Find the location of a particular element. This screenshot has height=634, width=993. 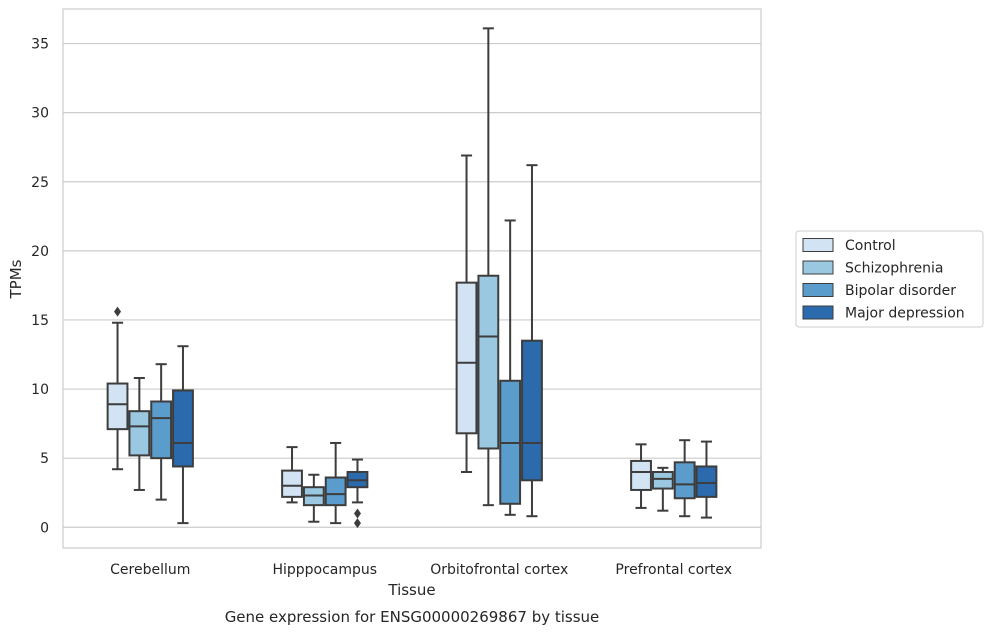

x-axis-label: Tissue is located at coordinates (411, 590).